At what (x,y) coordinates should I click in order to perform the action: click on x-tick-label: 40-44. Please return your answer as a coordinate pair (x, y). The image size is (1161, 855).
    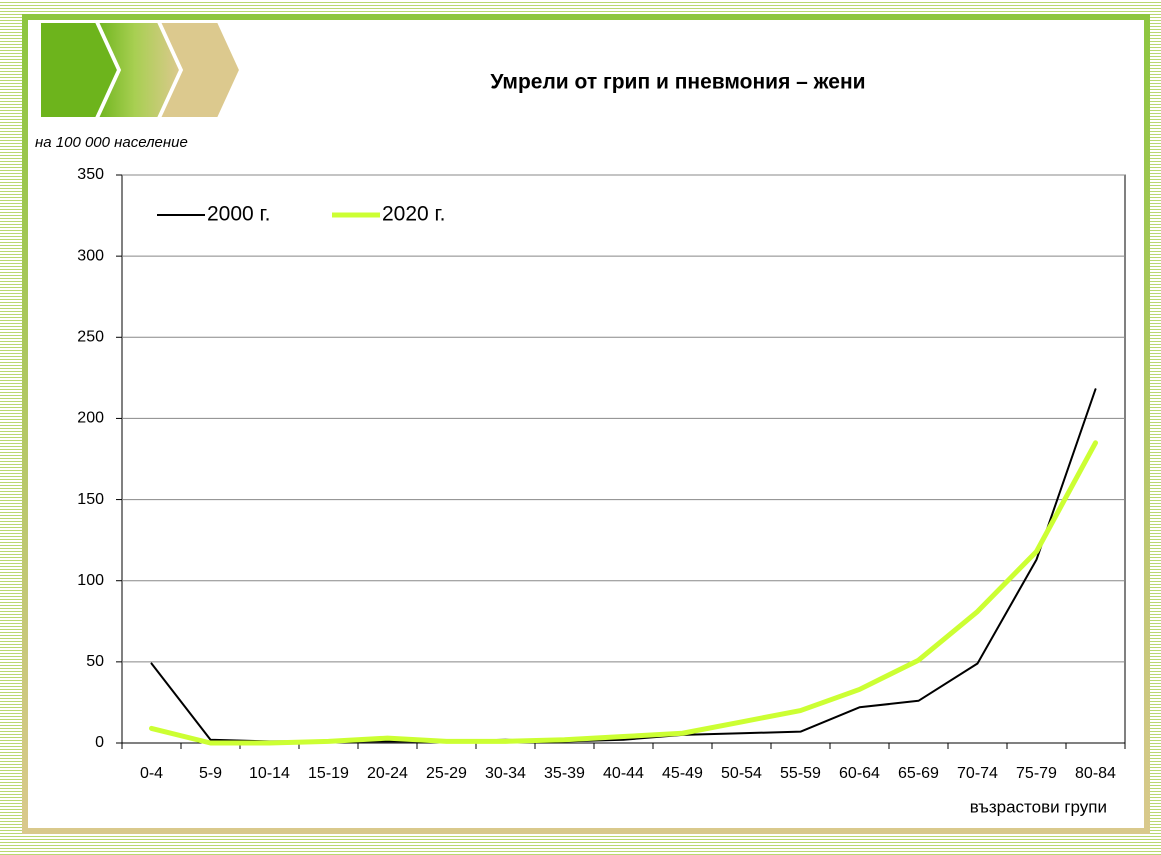
    Looking at the image, I should click on (623, 773).